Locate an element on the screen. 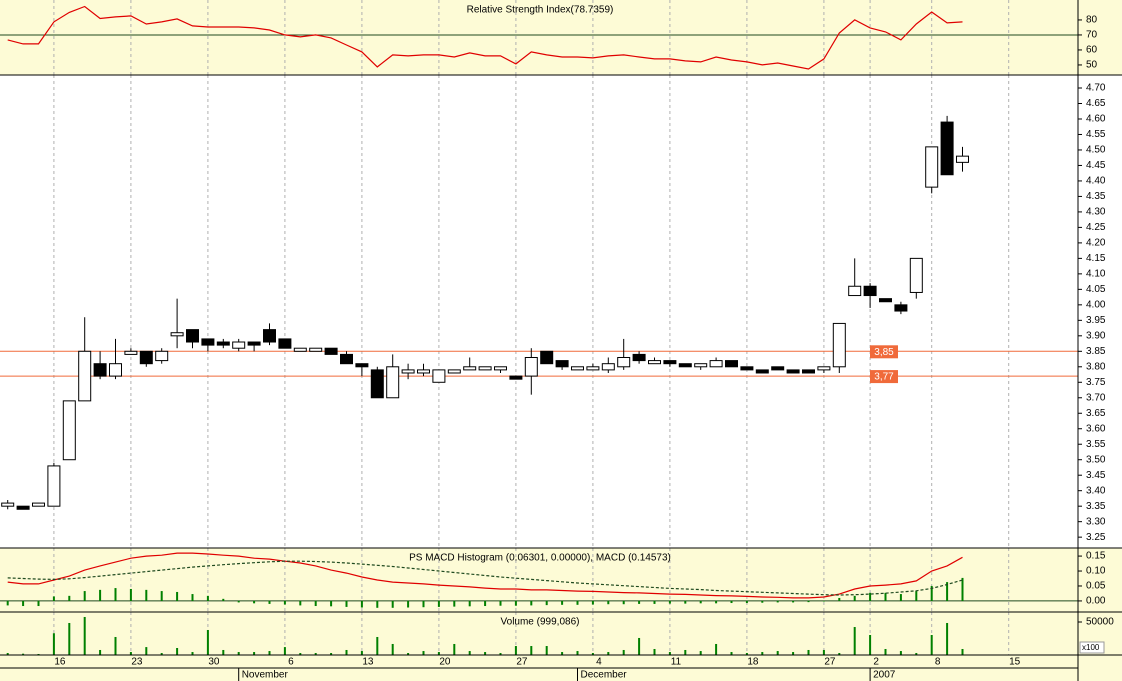 Image resolution: width=1122 pixels, height=681 pixels. reference-label: 3,85 is located at coordinates (884, 352).